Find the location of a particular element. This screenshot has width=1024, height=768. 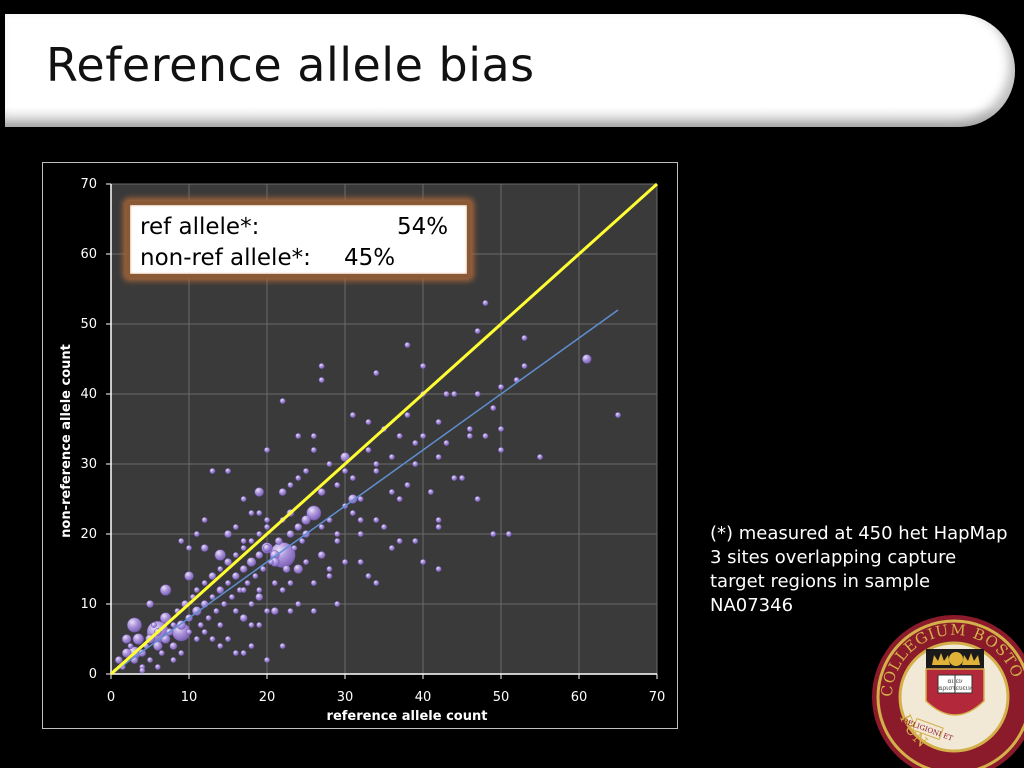

x-axis-label: reference allele count is located at coordinates (407, 716).